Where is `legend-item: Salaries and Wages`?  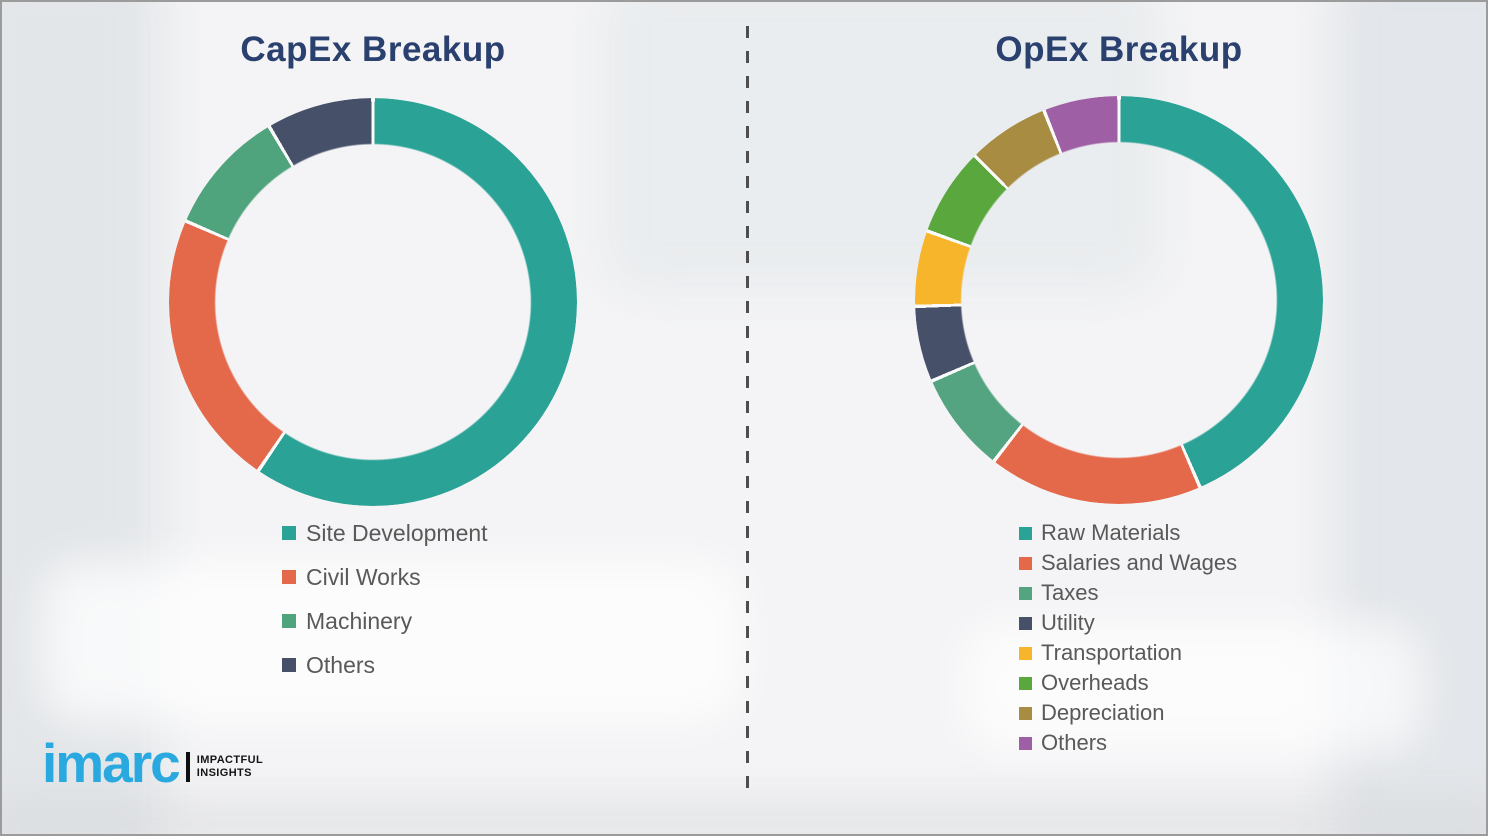
legend-item: Salaries and Wages is located at coordinates (1128, 563).